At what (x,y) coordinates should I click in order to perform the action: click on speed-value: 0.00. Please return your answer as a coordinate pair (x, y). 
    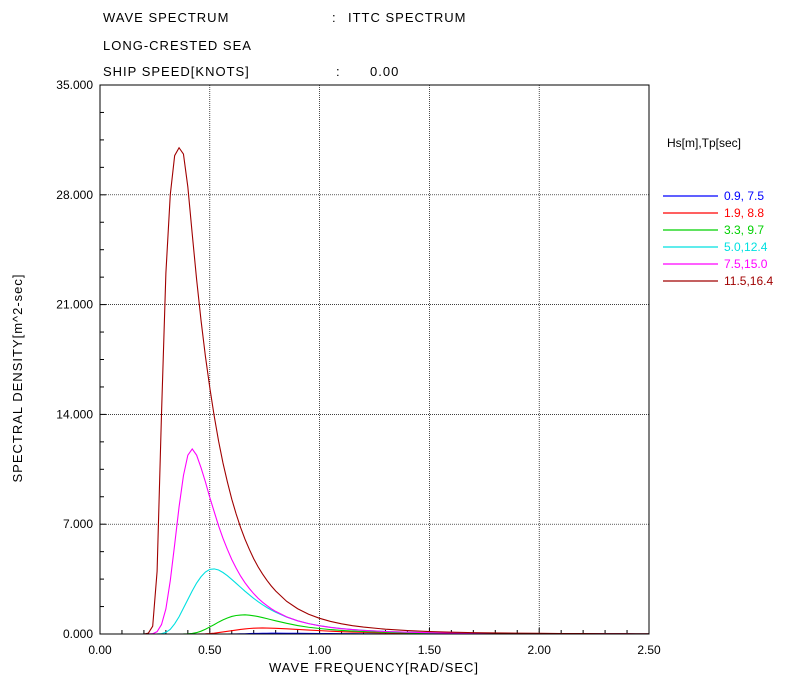
    Looking at the image, I should click on (385, 71).